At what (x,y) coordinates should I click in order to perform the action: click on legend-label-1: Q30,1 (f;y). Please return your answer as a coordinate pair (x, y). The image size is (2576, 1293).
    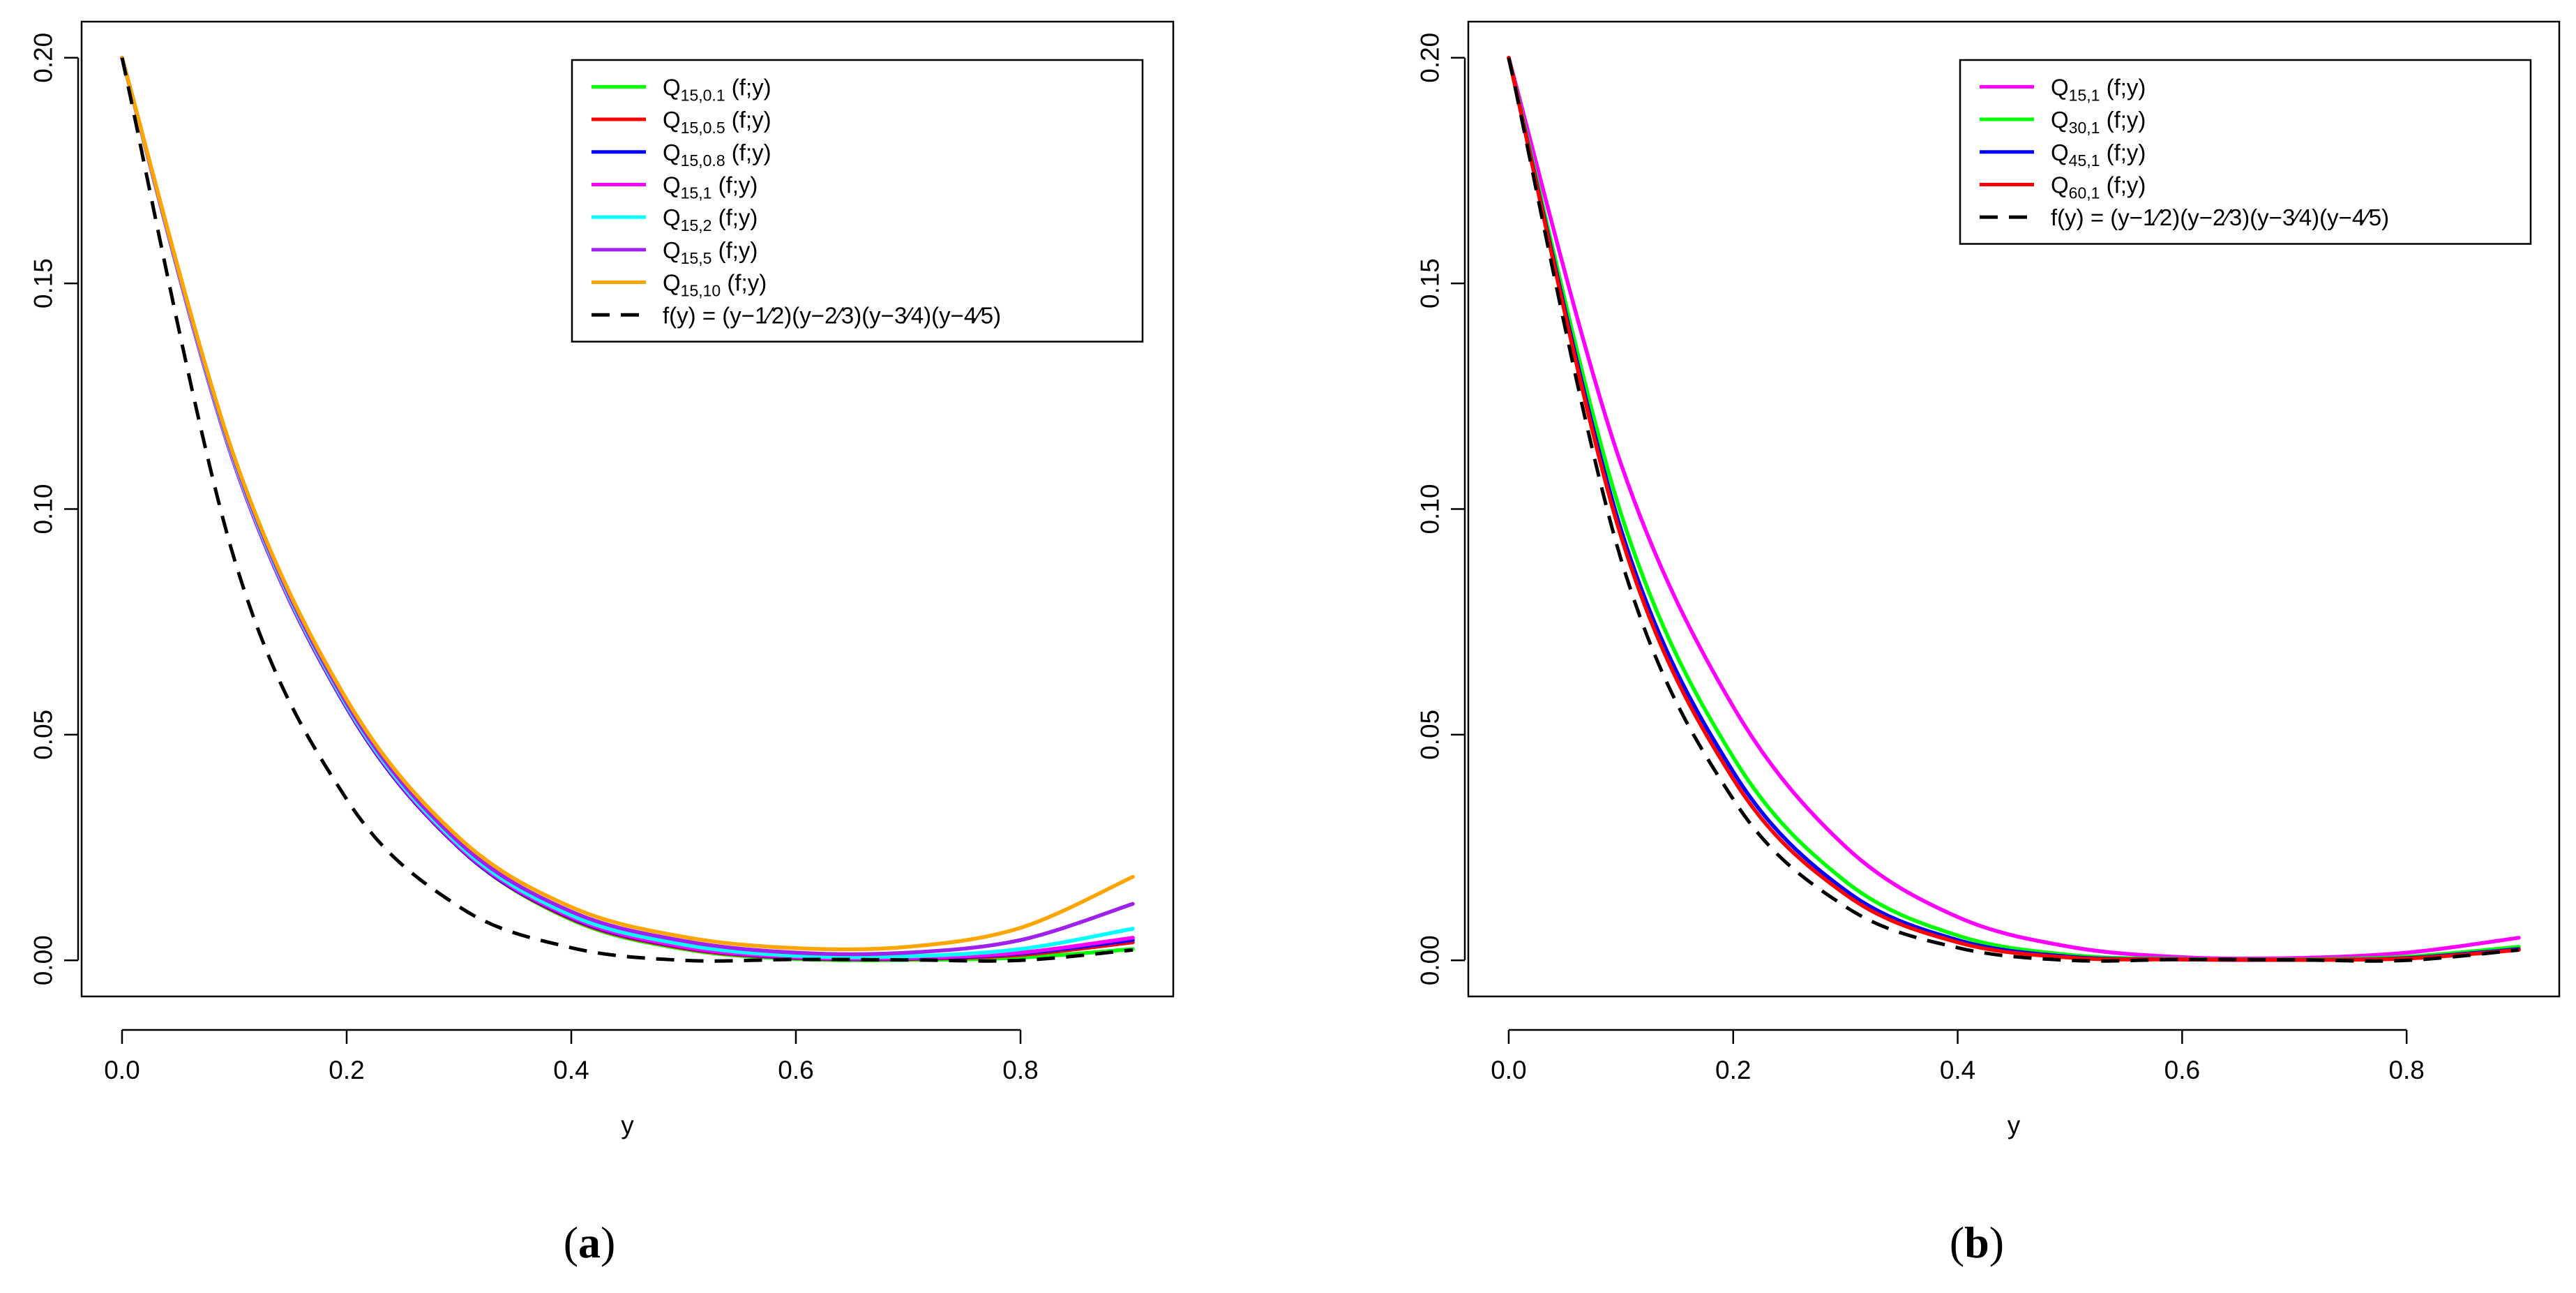
    Looking at the image, I should click on (2098, 122).